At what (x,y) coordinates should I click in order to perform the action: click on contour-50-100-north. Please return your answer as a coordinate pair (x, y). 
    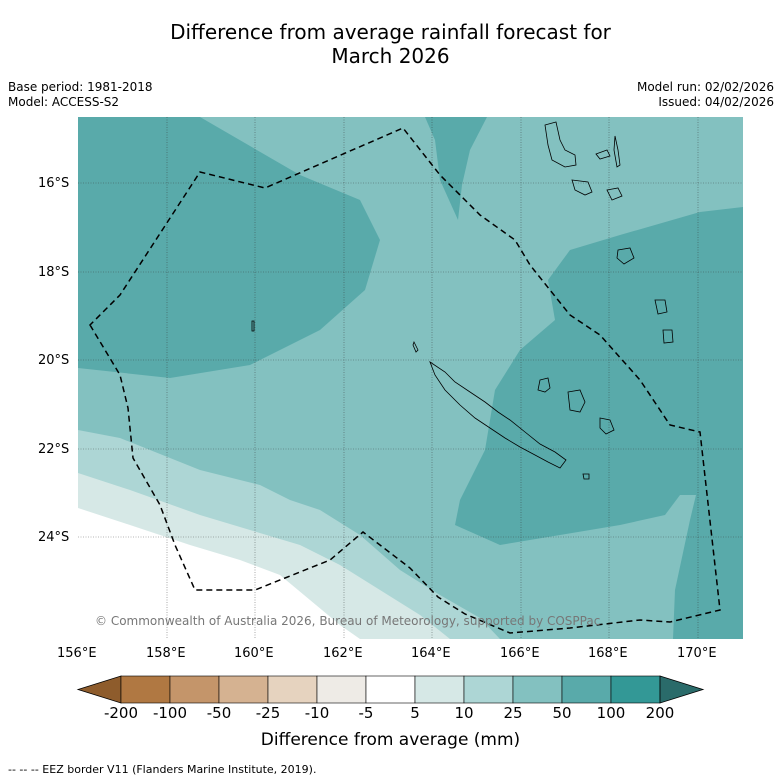
    Looking at the image, I should click on (456, 168).